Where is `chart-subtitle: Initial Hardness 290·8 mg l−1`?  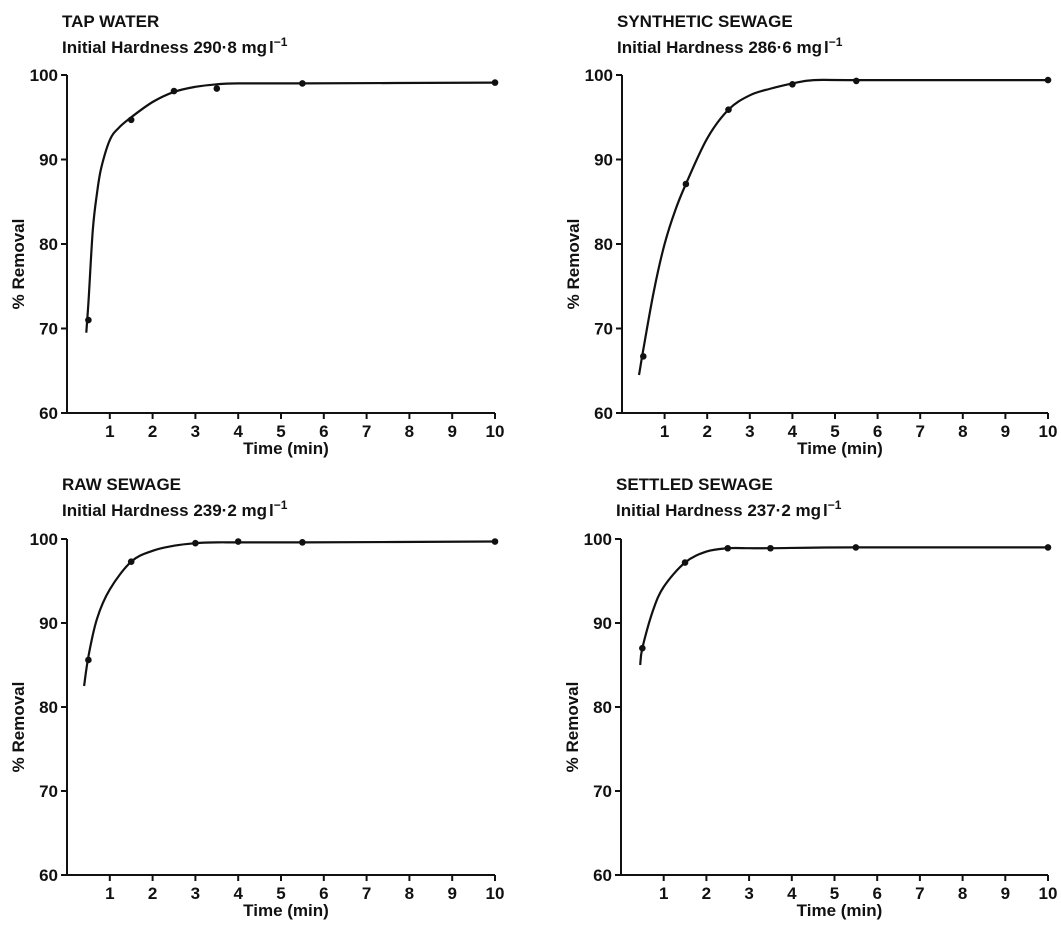 chart-subtitle: Initial Hardness 290·8 mg l−1 is located at coordinates (175, 46).